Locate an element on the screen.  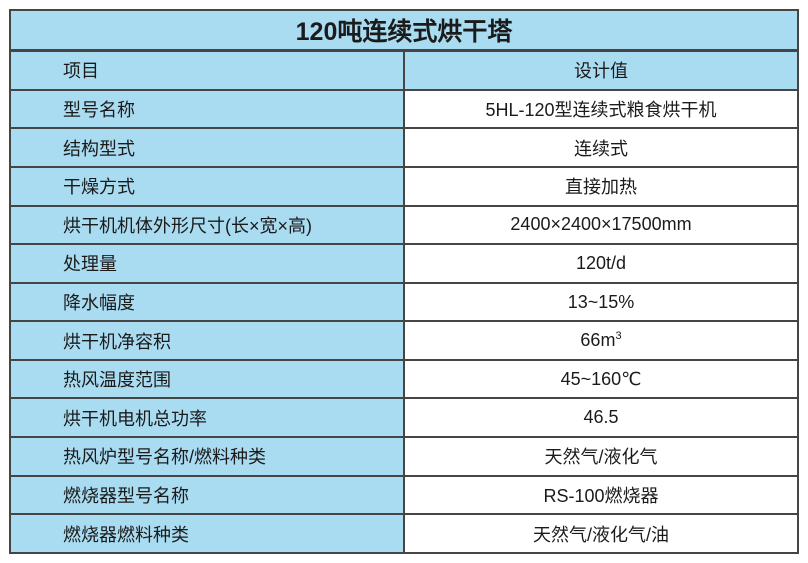
row-label-cell: 燃烧器燃料种类 is located at coordinates (207, 533).